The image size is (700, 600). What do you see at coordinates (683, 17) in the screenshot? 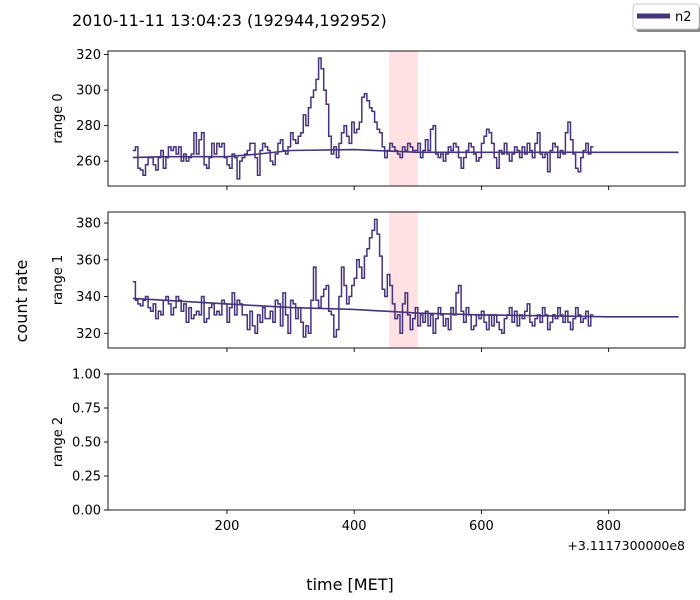
I see `legend-label-n2: n2` at bounding box center [683, 17].